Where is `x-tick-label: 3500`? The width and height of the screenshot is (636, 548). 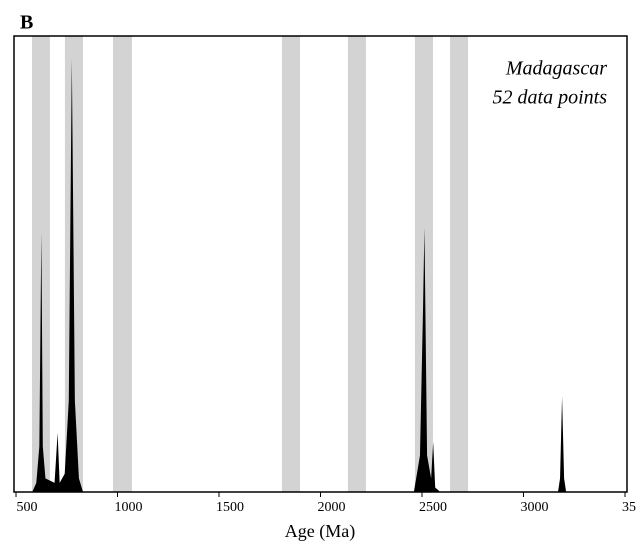
x-tick-label: 3500 is located at coordinates (629, 507).